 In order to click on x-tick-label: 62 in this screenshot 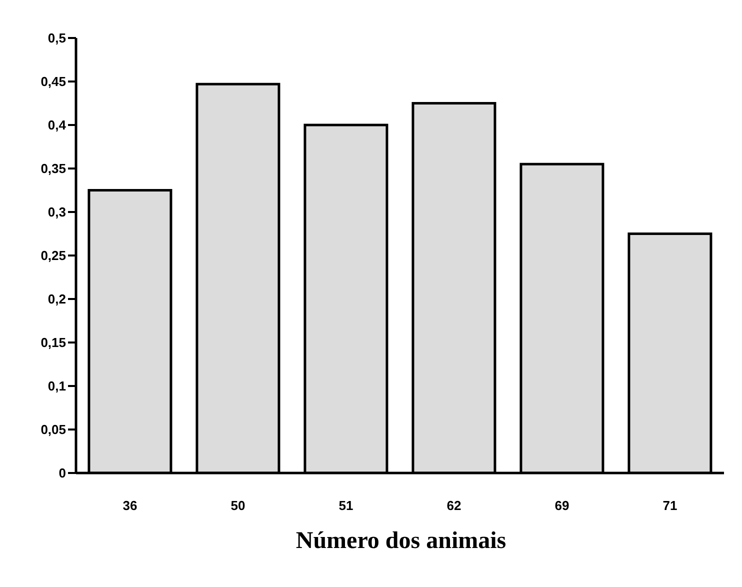, I will do `click(454, 506)`.